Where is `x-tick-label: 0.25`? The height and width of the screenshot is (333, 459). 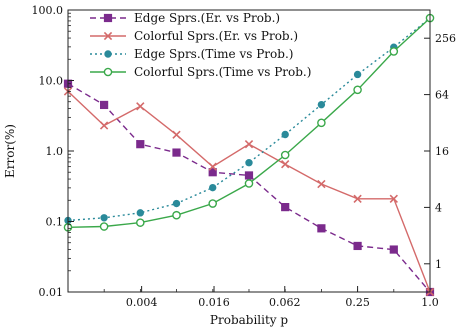 x-tick-label: 0.25 is located at coordinates (357, 302).